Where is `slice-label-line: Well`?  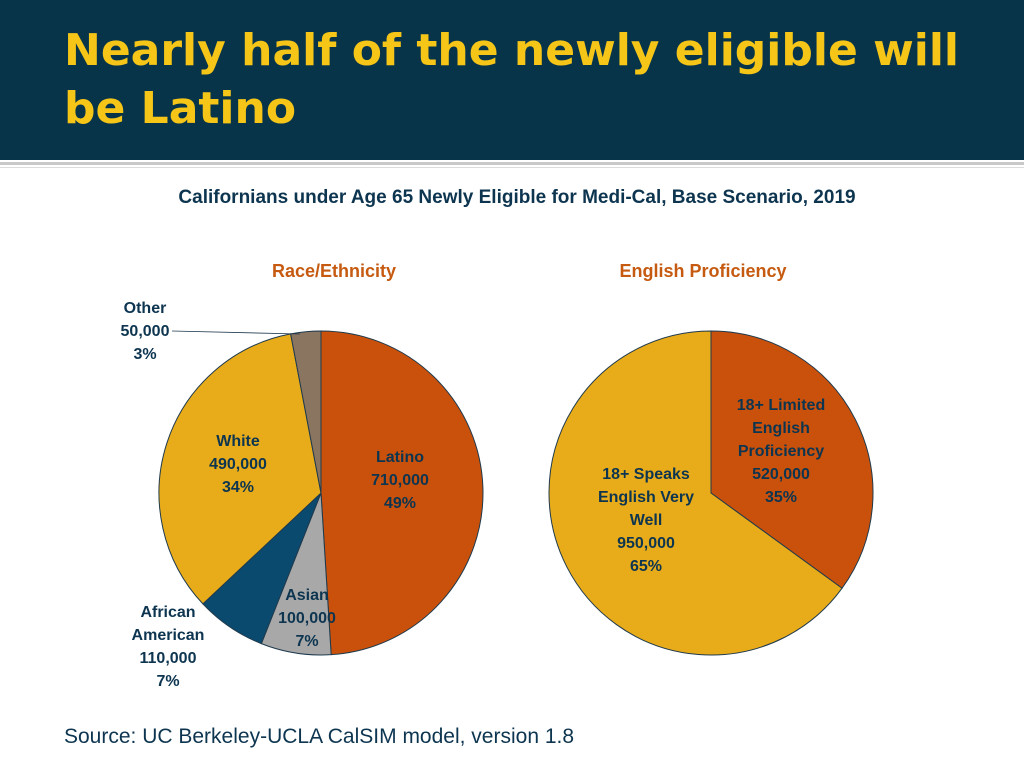
slice-label-line: Well is located at coordinates (646, 520).